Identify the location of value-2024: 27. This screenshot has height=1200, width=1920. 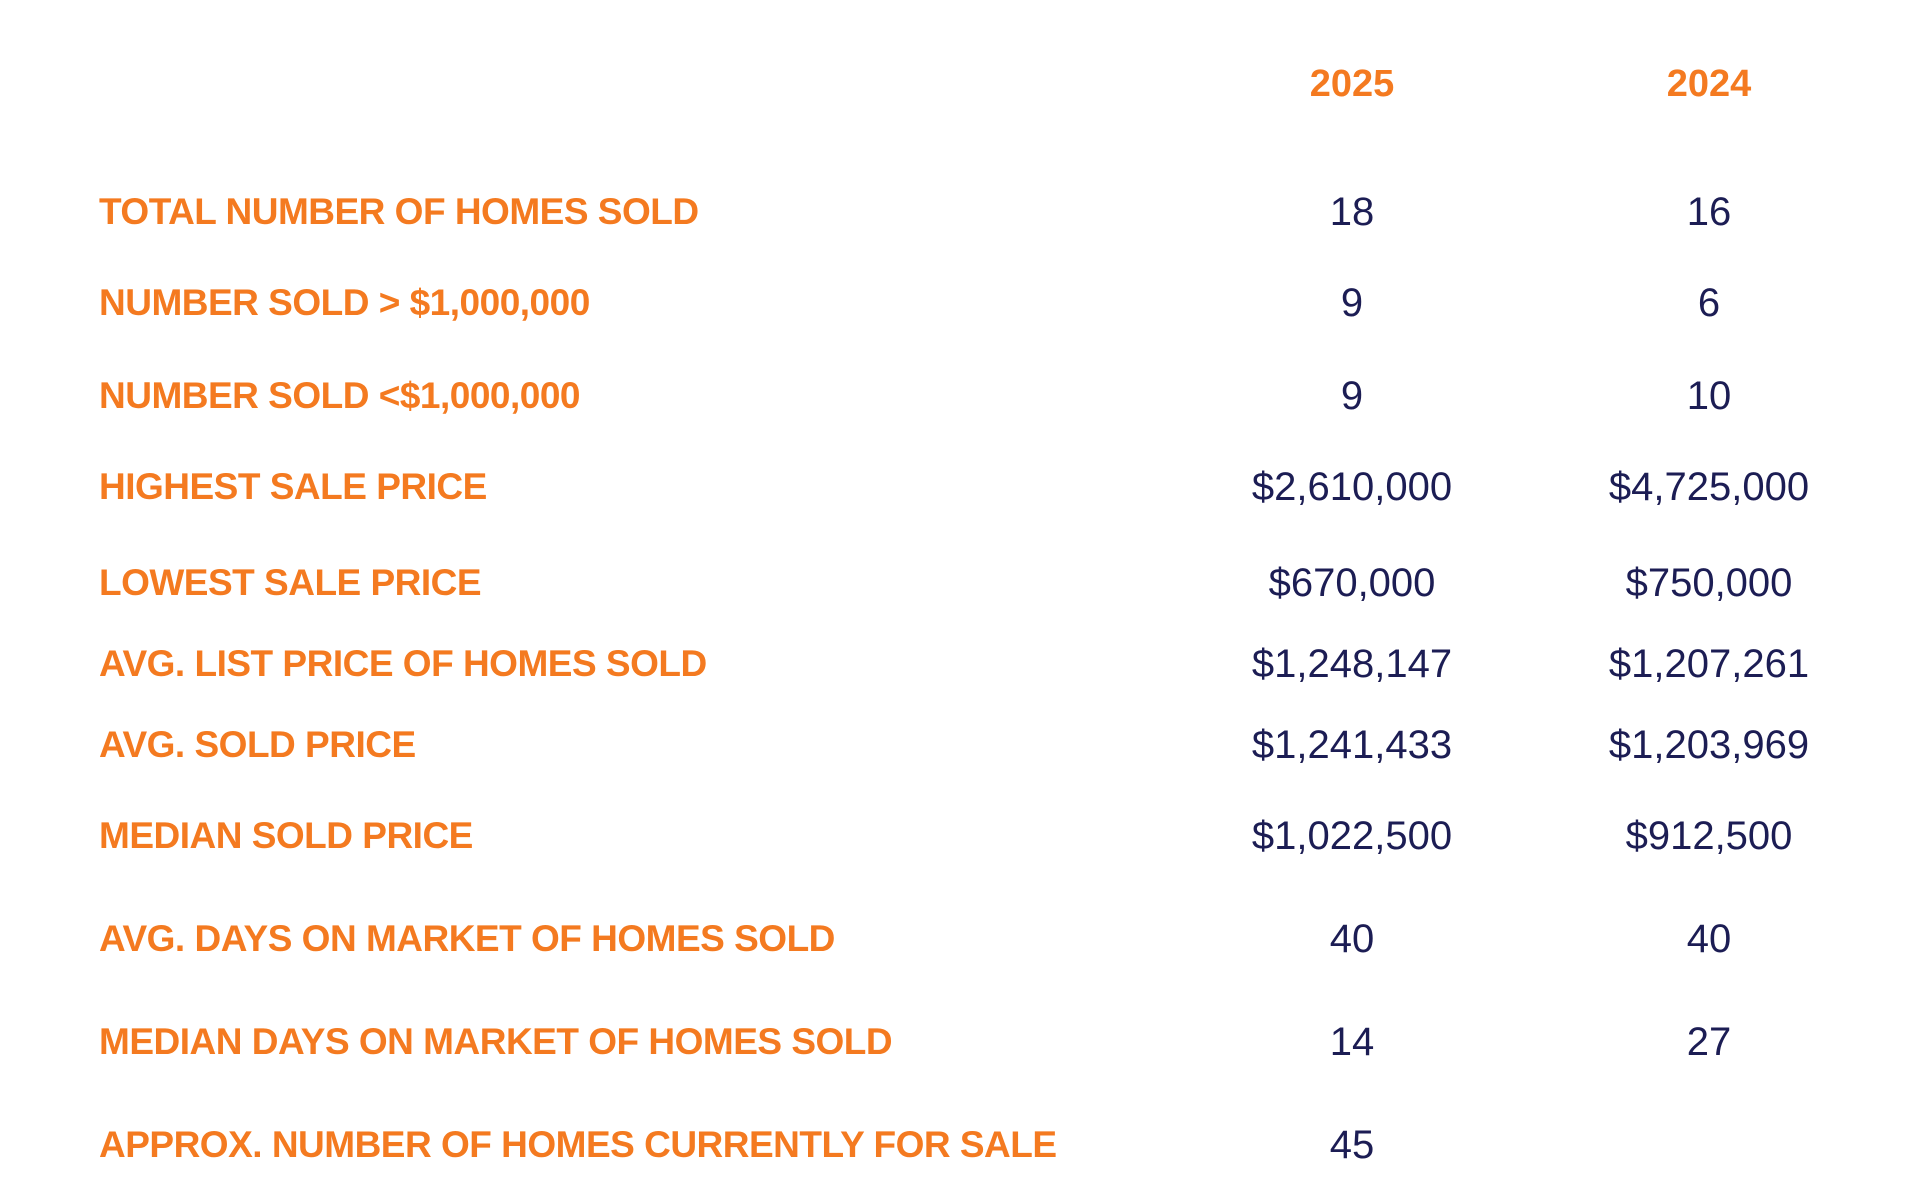
(1709, 1042).